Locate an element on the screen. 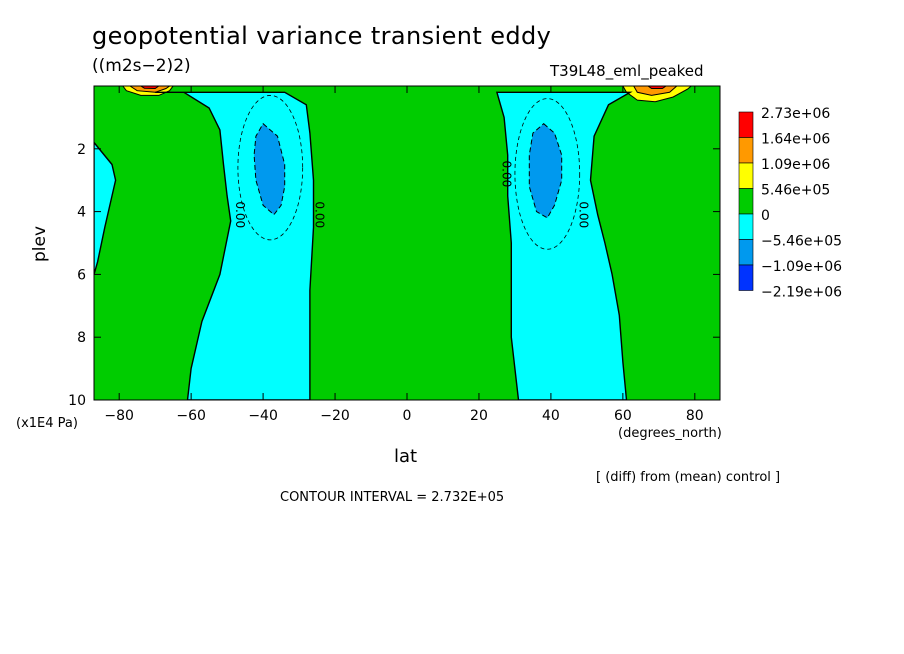 The width and height of the screenshot is (904, 654). zero-contour-labels: 0.00 0.00 0.00 0.00 is located at coordinates (412, 195).